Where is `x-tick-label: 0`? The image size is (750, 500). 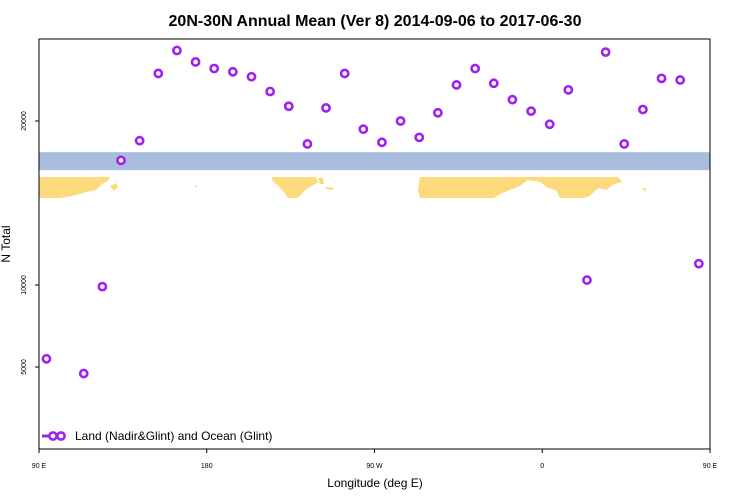
x-tick-label: 0 is located at coordinates (542, 466).